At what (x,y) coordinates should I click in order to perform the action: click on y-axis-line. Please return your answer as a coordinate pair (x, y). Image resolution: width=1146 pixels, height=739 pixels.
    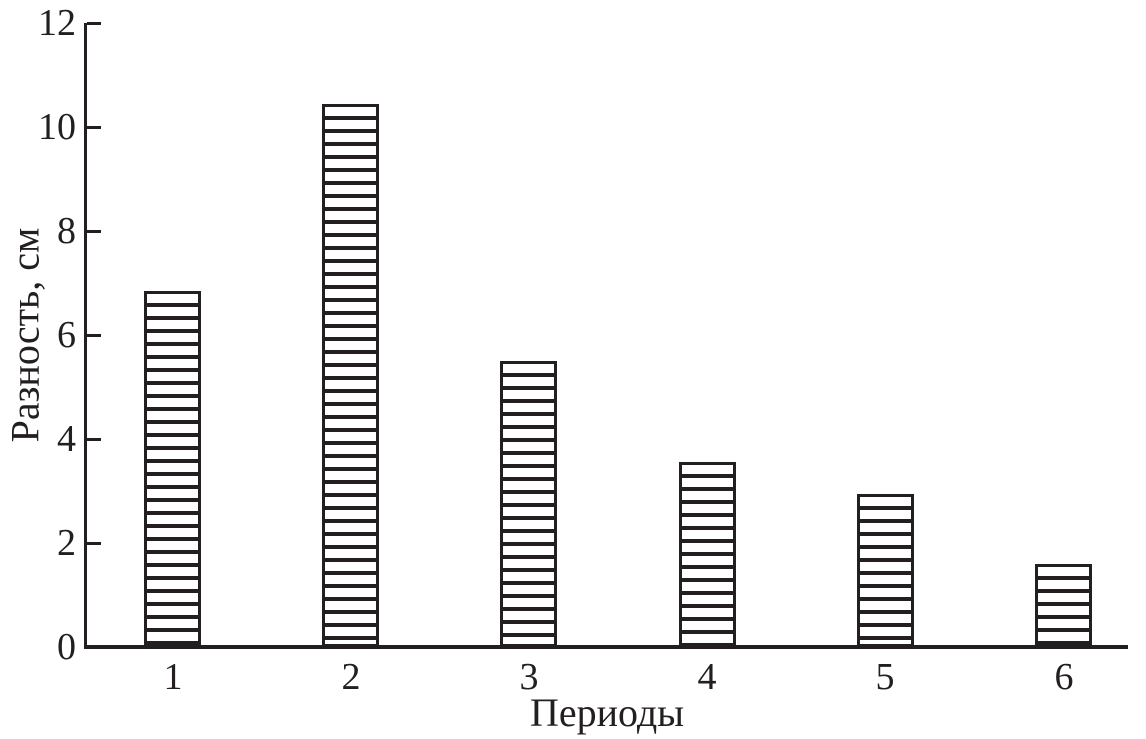
    Looking at the image, I should click on (85, 336).